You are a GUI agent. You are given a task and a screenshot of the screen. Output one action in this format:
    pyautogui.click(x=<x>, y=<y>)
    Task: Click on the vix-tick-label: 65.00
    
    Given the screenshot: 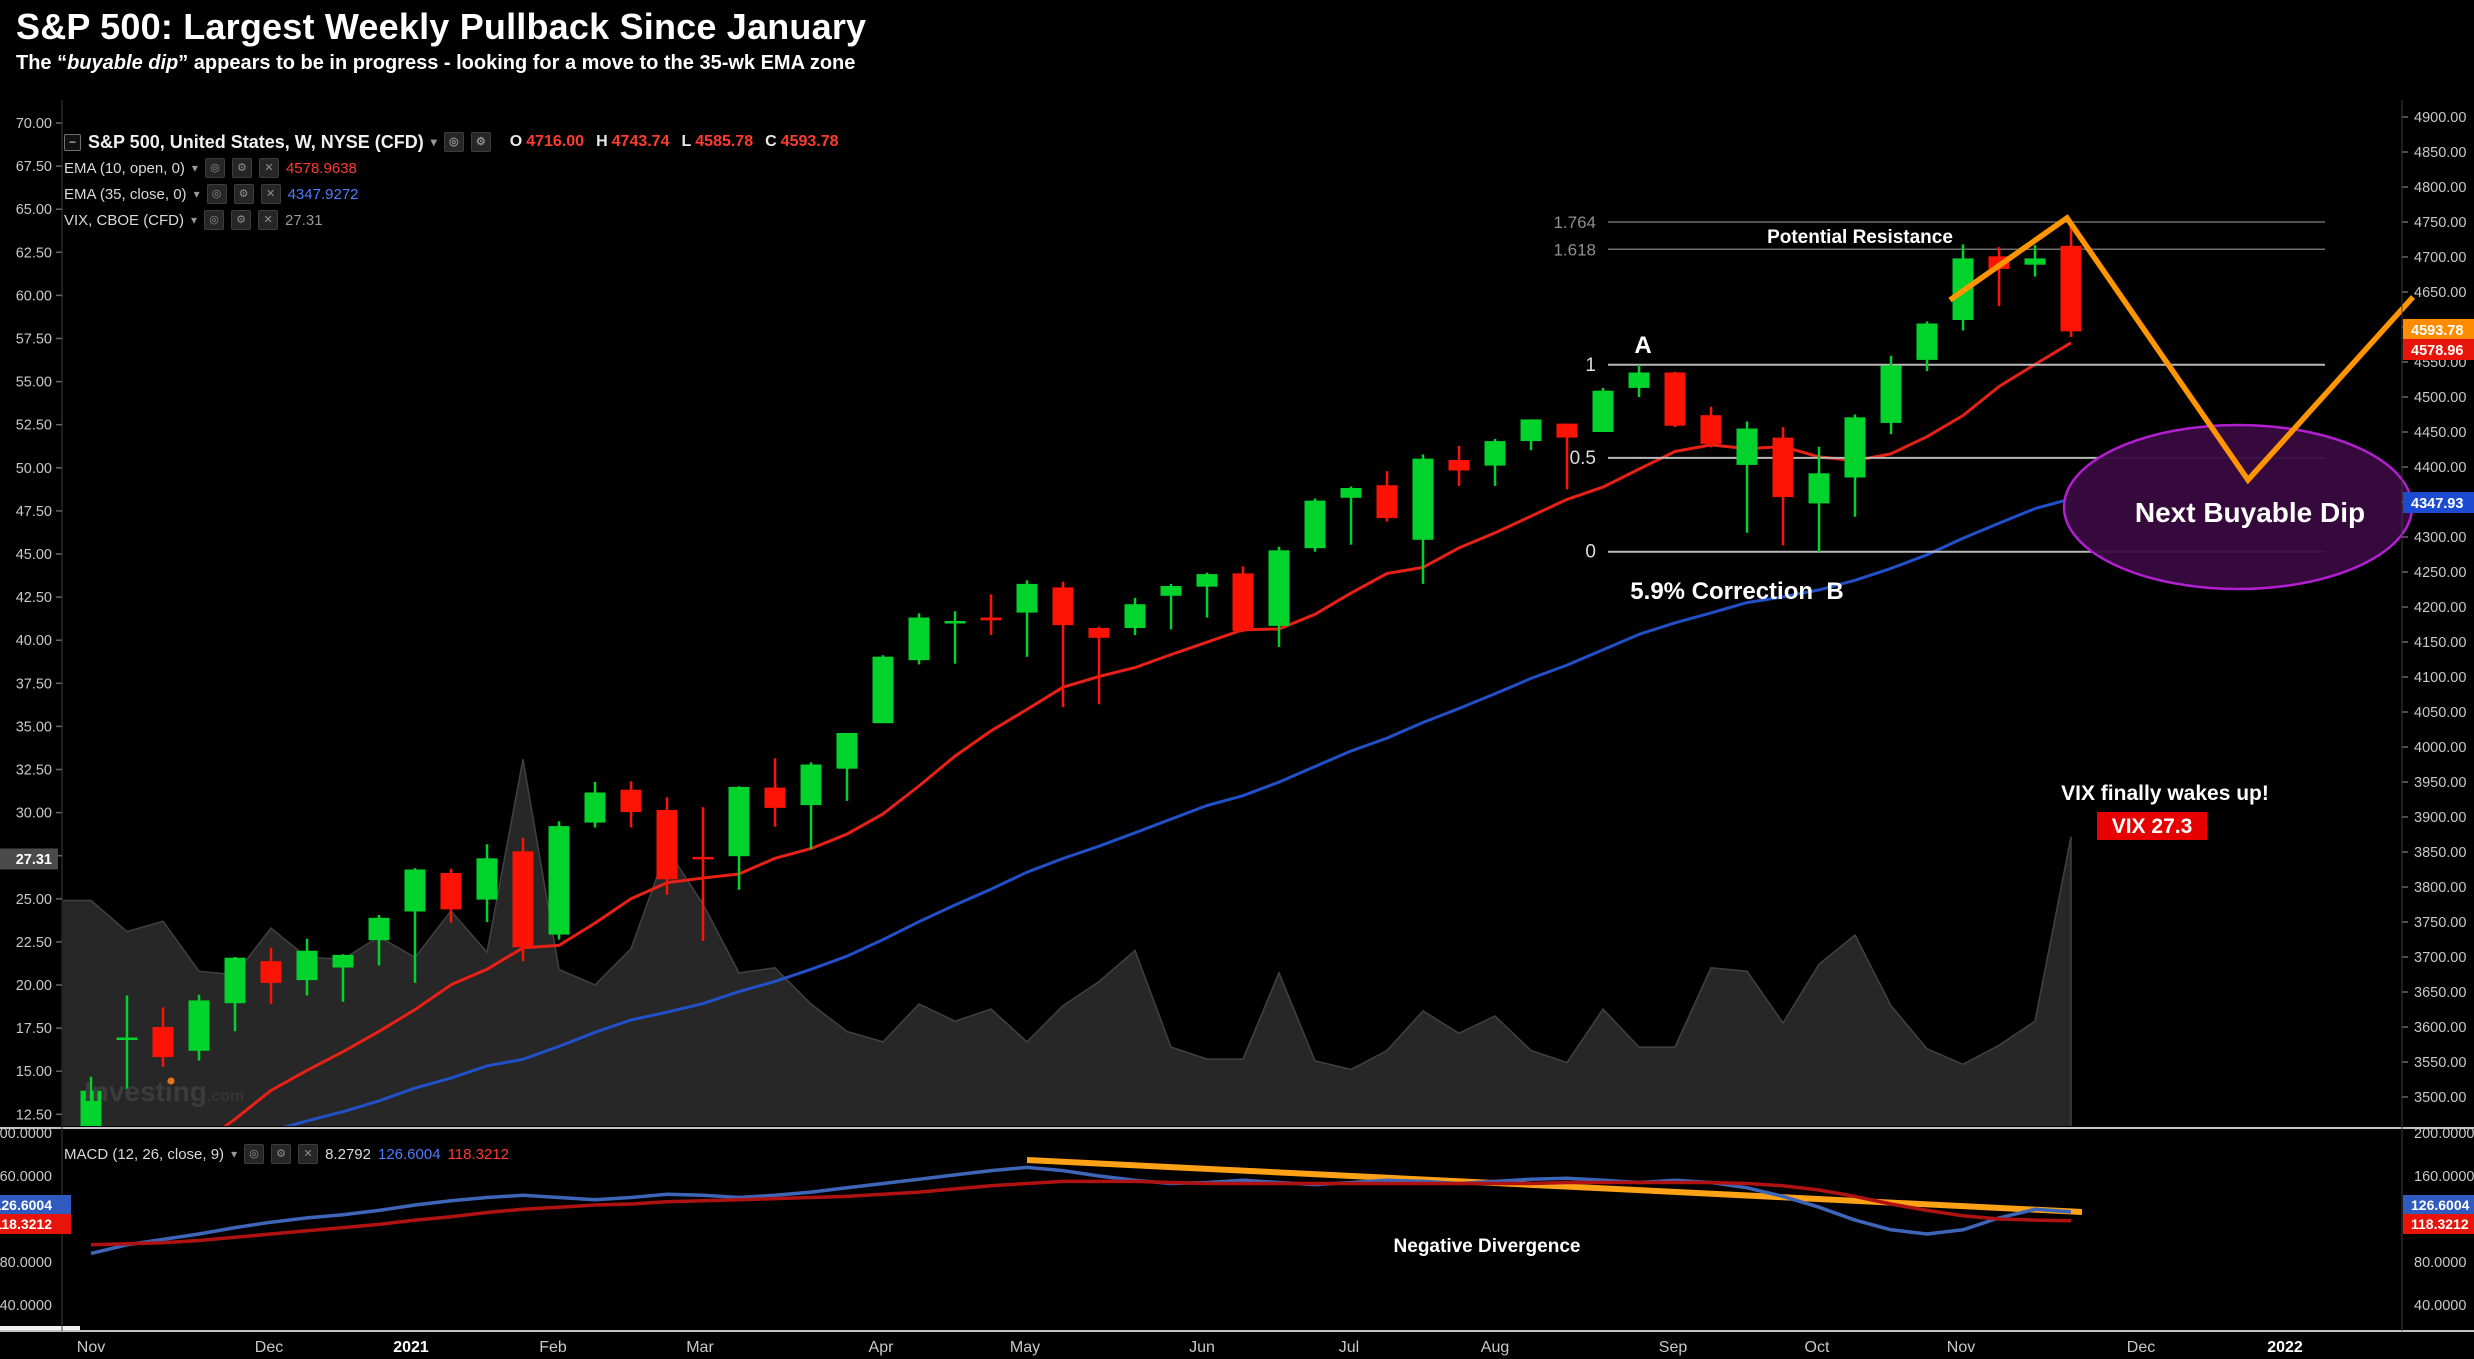 What is the action you would take?
    pyautogui.click(x=34, y=210)
    